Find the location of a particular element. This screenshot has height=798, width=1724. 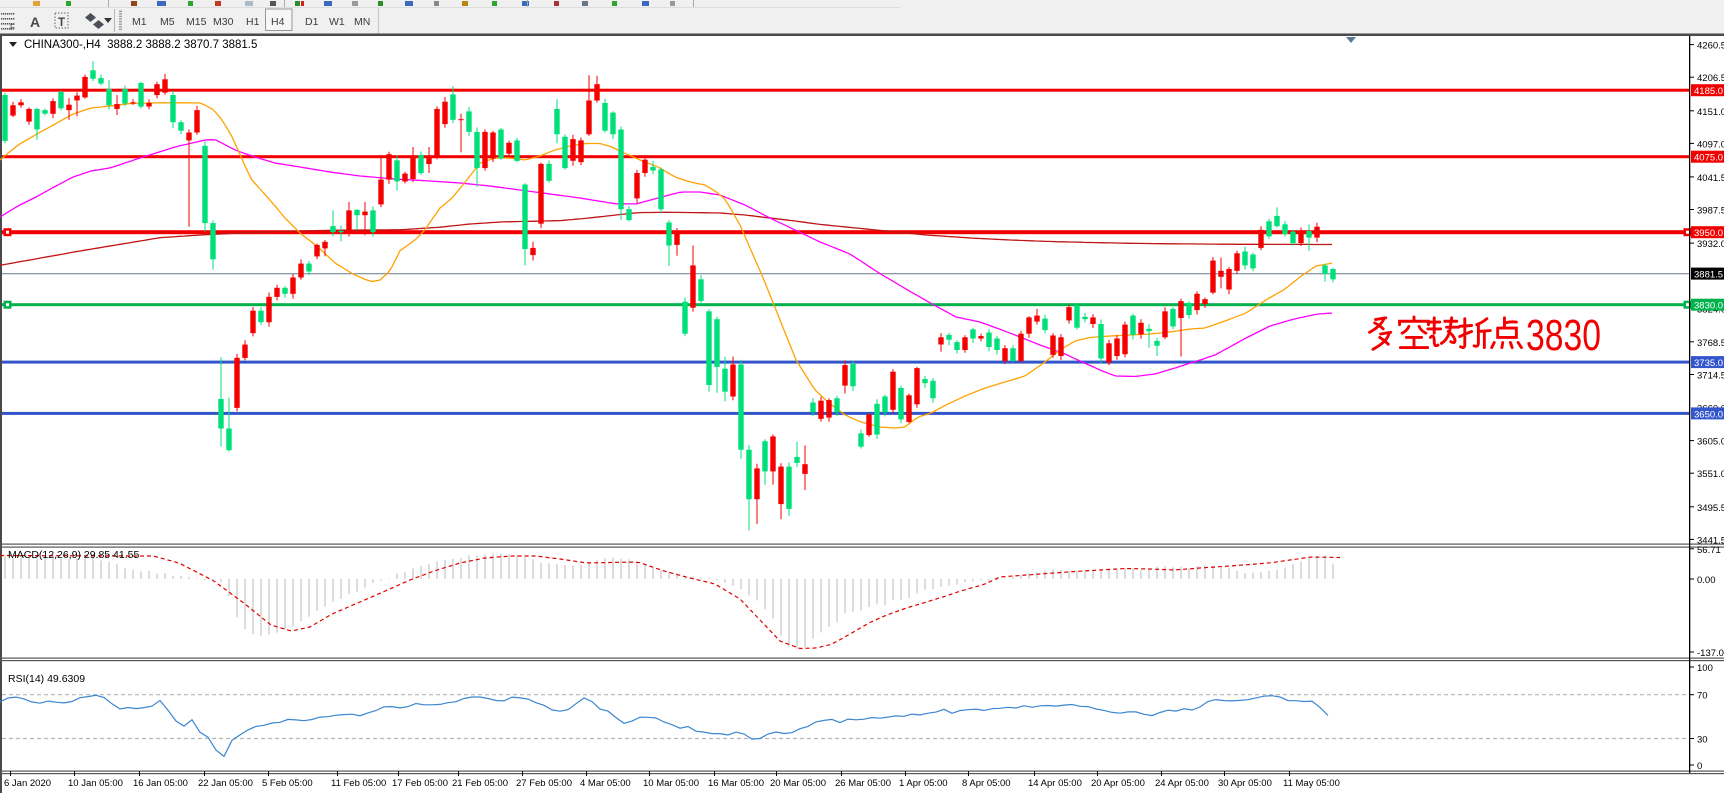

svg-text: 3768.5 is located at coordinates (1710, 343).